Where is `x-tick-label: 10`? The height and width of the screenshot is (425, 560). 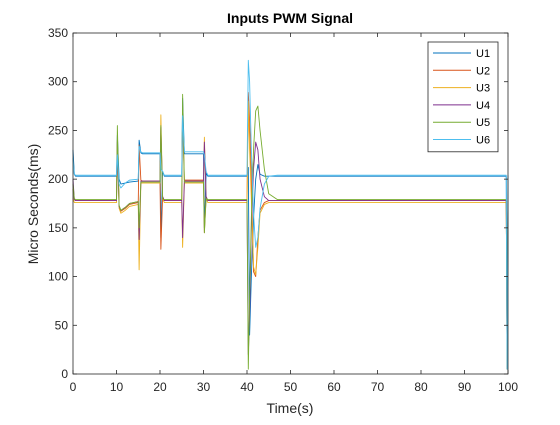 x-tick-label: 10 is located at coordinates (117, 387).